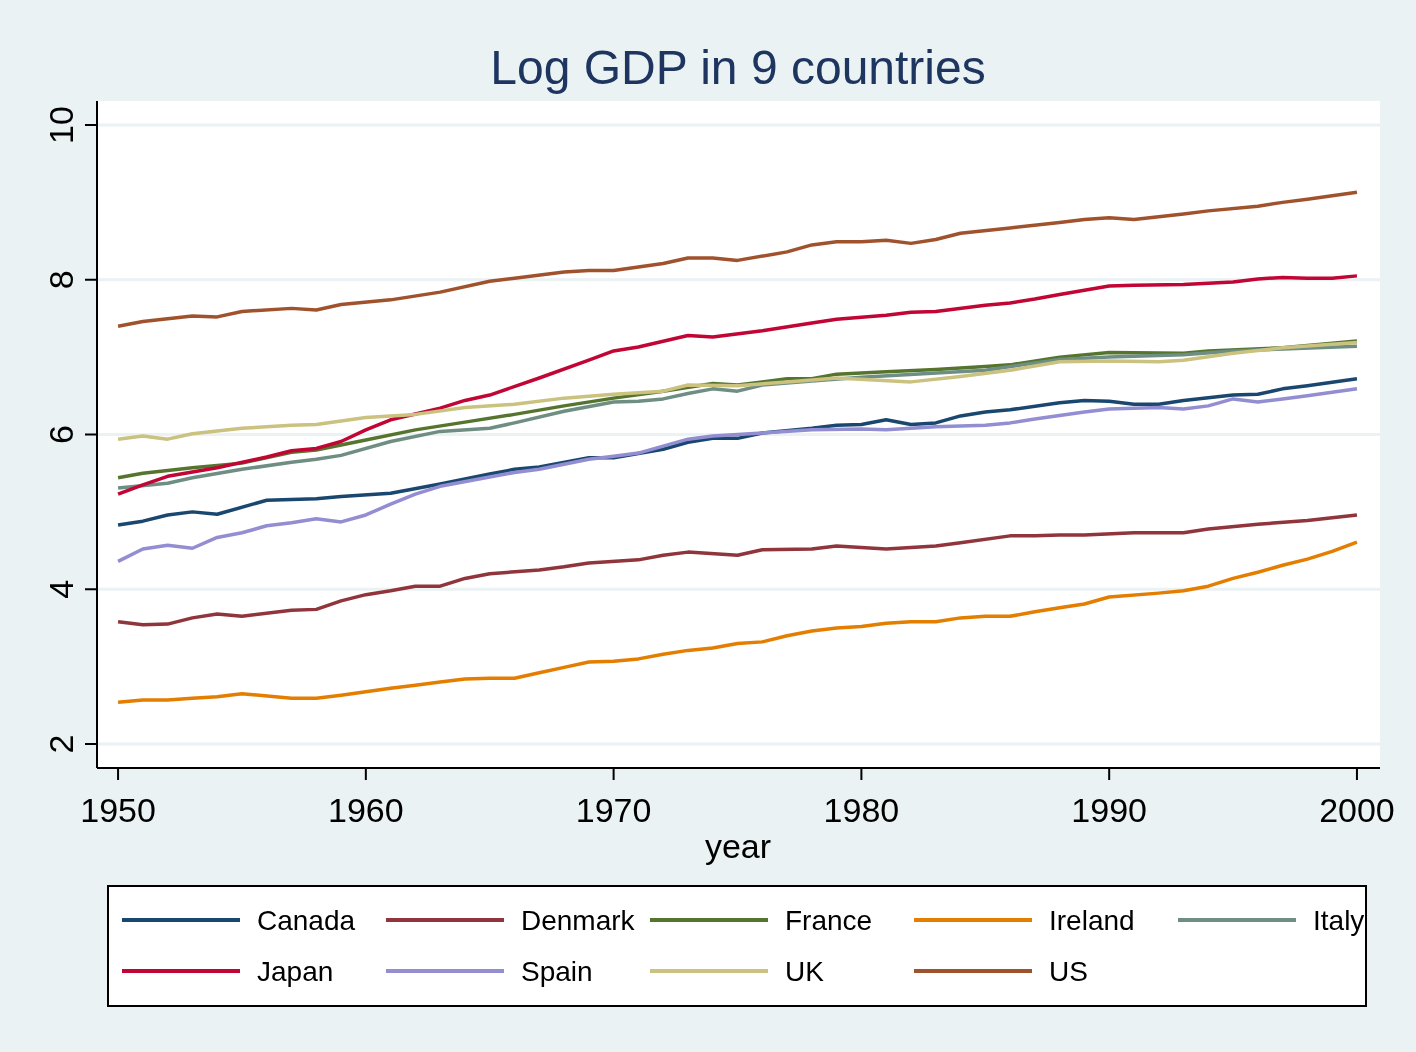 The height and width of the screenshot is (1052, 1416). I want to click on legend-label: Japan, so click(295, 971).